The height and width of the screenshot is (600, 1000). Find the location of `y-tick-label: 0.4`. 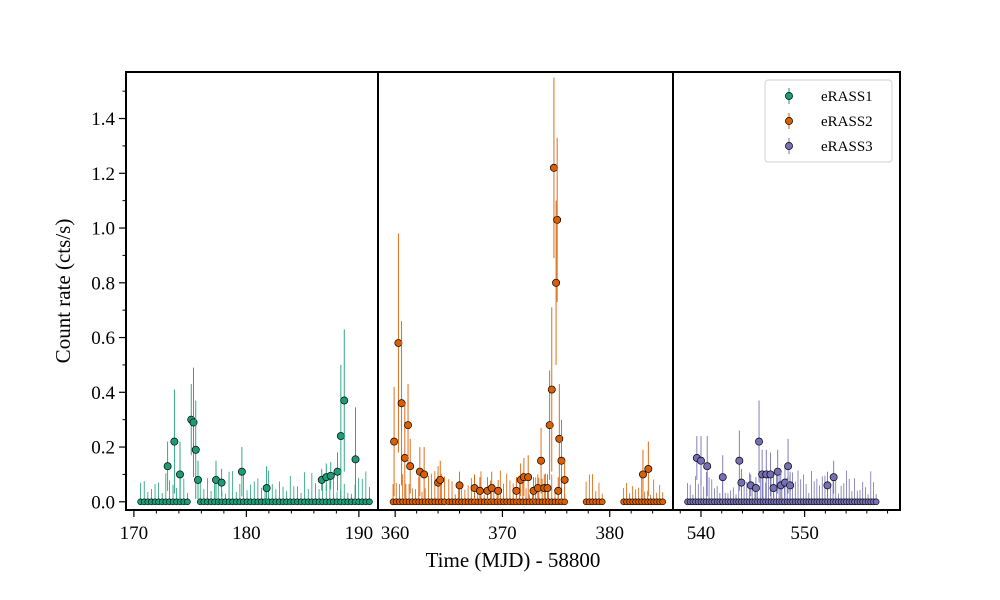

y-tick-label: 0.4 is located at coordinates (103, 393).